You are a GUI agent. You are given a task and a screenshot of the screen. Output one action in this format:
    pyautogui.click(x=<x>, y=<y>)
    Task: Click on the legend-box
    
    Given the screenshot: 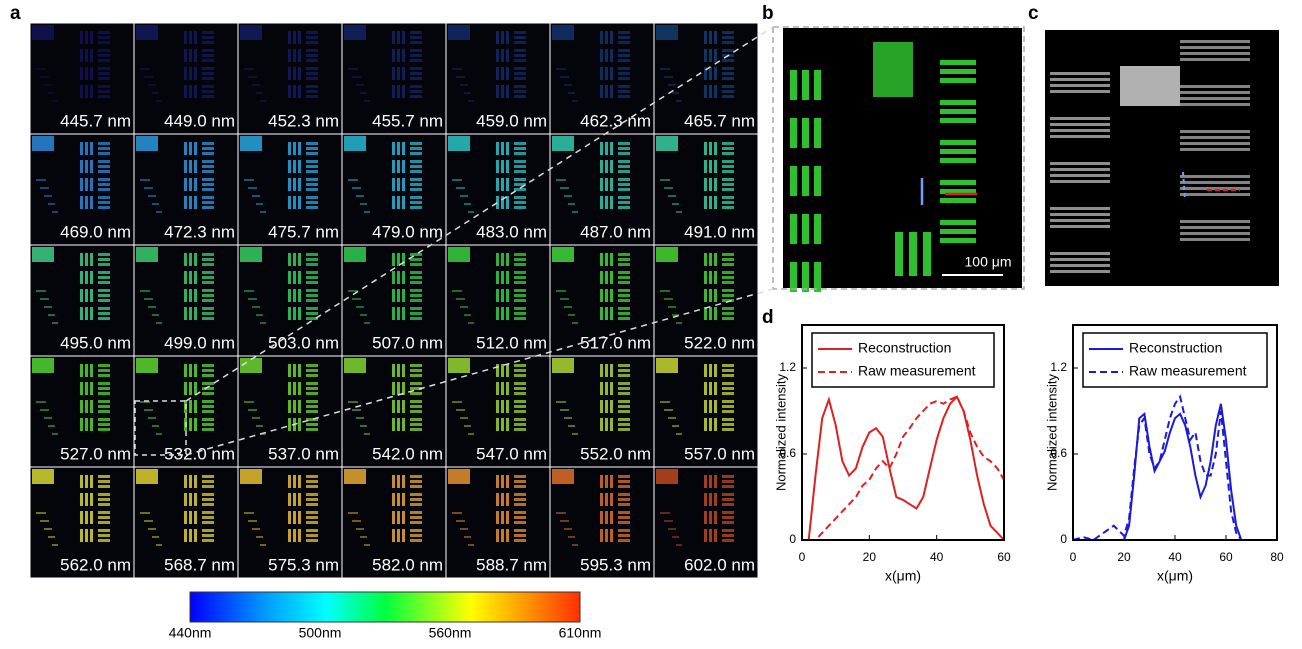 What is the action you would take?
    pyautogui.click(x=1175, y=360)
    